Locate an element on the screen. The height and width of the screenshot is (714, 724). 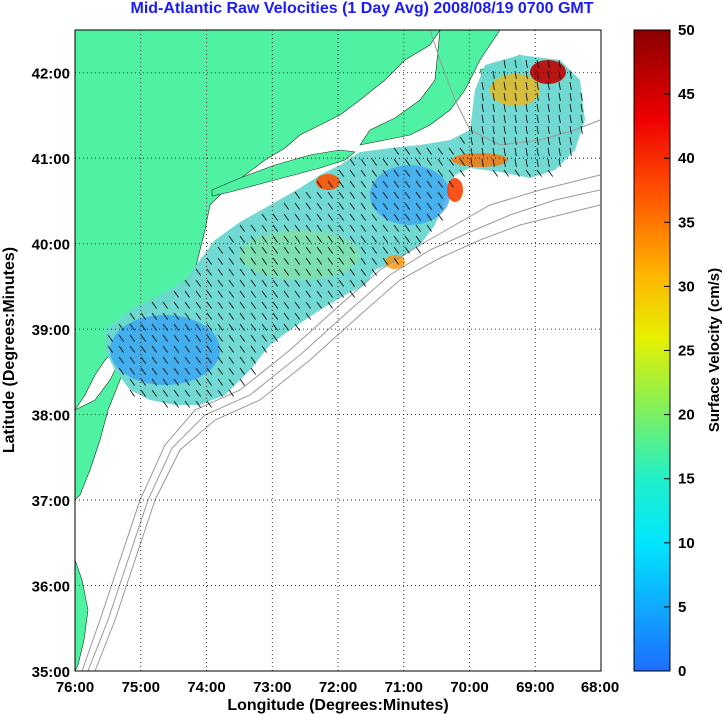
y-axis-label: Latitude (Degrees:Minutes) is located at coordinates (9, 350).